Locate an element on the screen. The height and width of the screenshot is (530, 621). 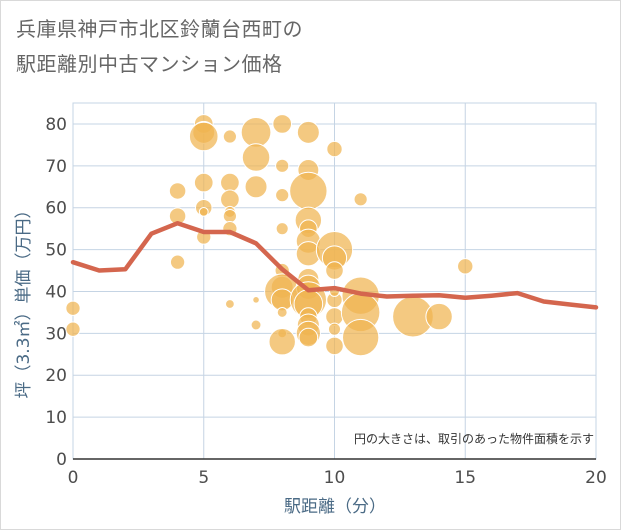
x-tick-label: 5 is located at coordinates (203, 478).